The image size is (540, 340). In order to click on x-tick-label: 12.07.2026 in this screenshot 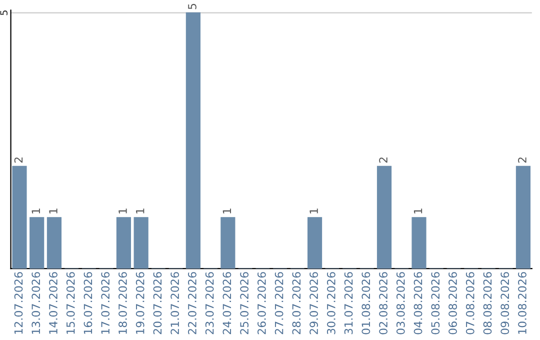, I will do `click(18, 303)`.